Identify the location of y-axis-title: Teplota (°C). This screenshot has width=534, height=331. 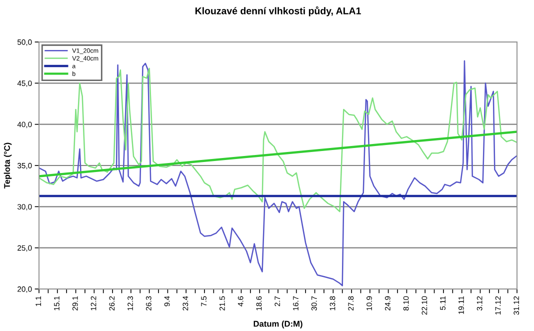
(8, 165).